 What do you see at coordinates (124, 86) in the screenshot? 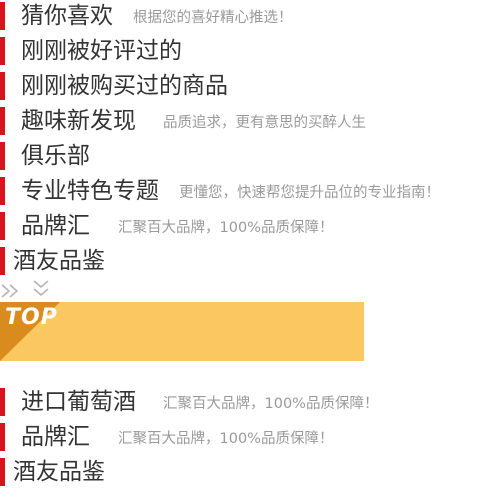
I see `section-title: 刚刚被购买过的商品` at bounding box center [124, 86].